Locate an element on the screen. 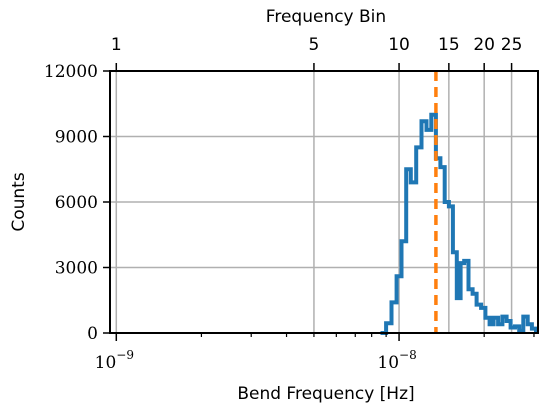 The width and height of the screenshot is (539, 405). y-tick-label: 12000 is located at coordinates (71, 72).